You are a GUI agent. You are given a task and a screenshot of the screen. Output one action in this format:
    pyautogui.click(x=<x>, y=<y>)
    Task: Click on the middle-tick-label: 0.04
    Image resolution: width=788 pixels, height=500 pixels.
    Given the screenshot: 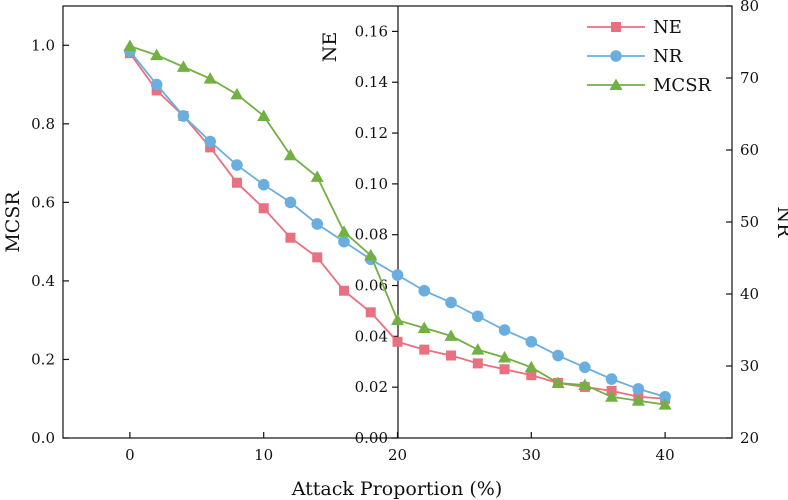 What is the action you would take?
    pyautogui.click(x=371, y=336)
    